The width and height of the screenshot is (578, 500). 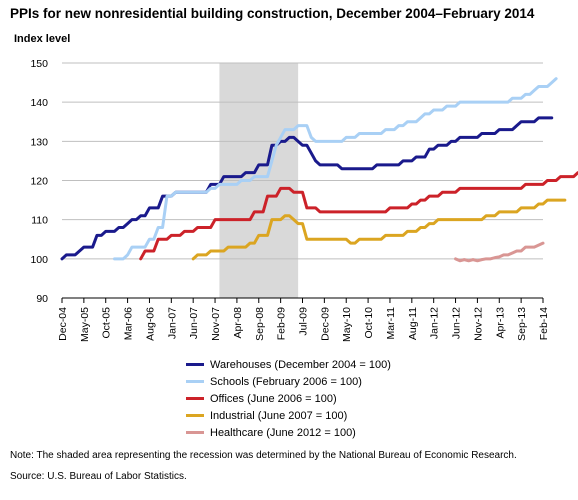 I want to click on x-tick-label: Feb-14, so click(x=544, y=323).